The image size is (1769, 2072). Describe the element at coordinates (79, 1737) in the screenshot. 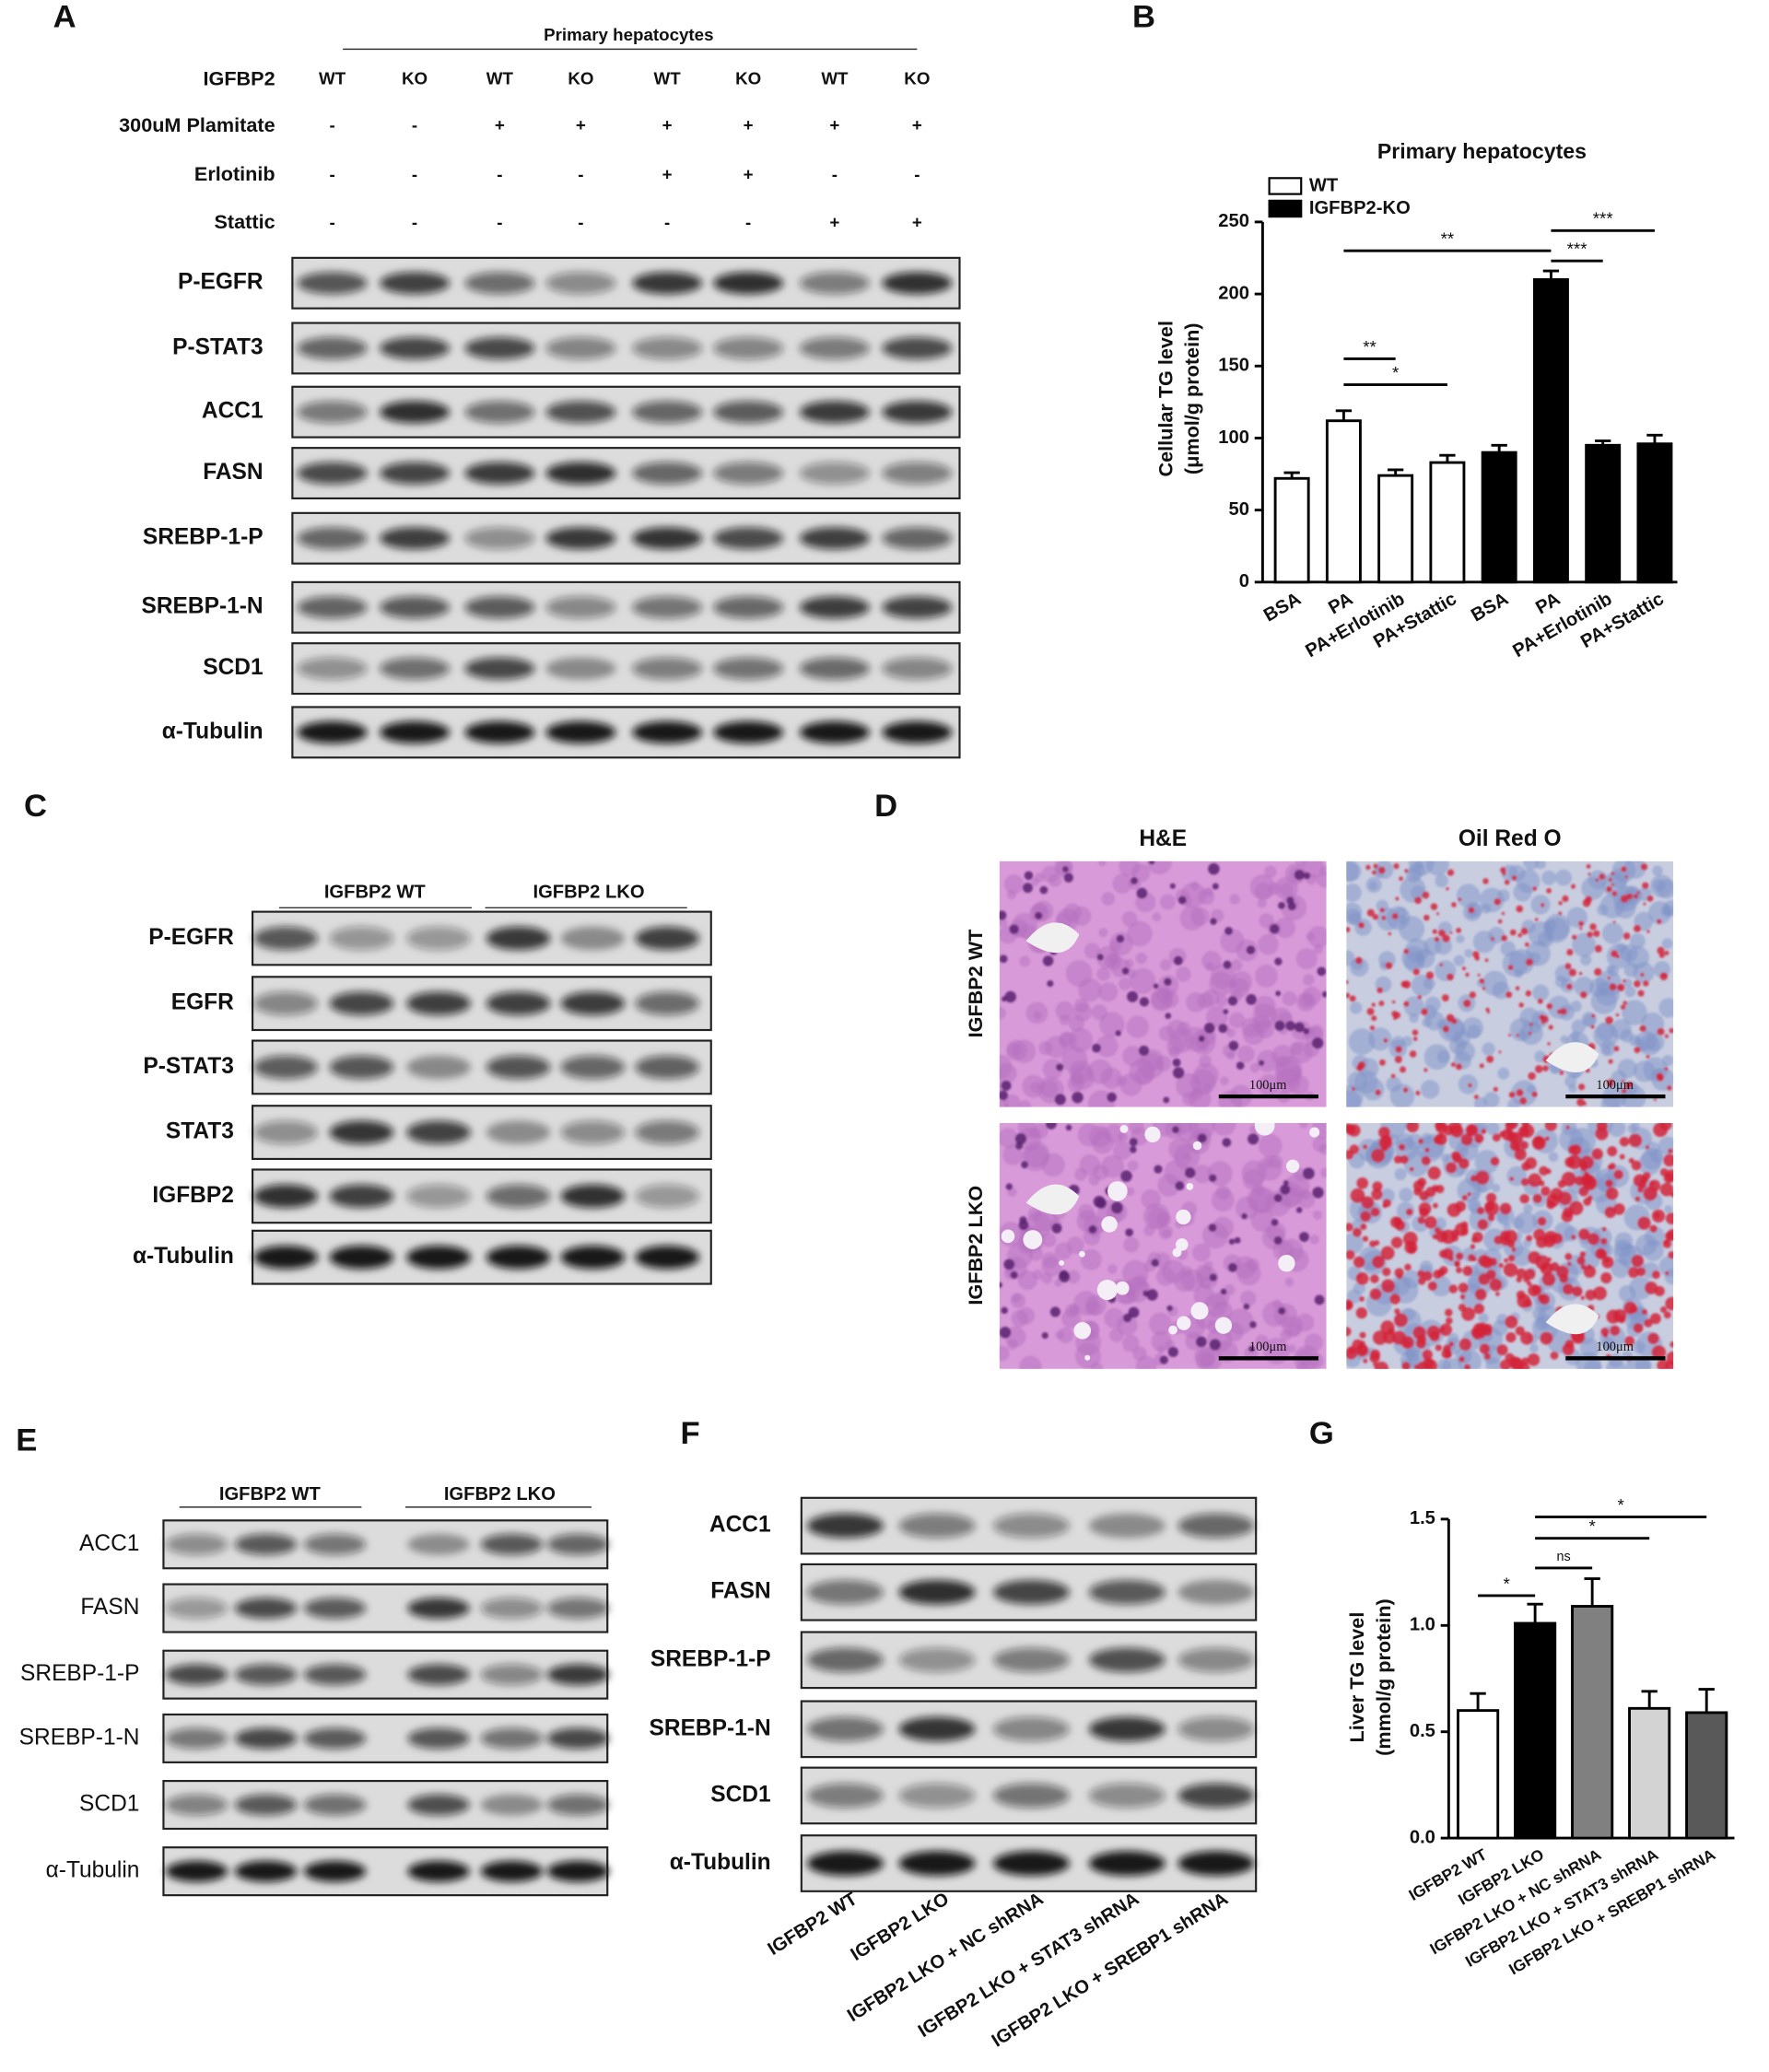

I see `protein-label: SREBP-1-N` at that location.